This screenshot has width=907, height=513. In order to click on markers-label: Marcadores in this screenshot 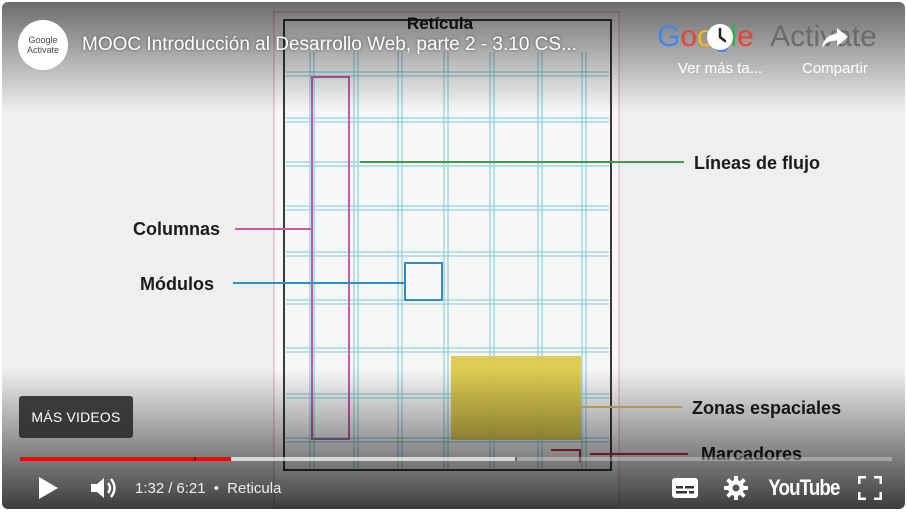, I will do `click(751, 454)`.